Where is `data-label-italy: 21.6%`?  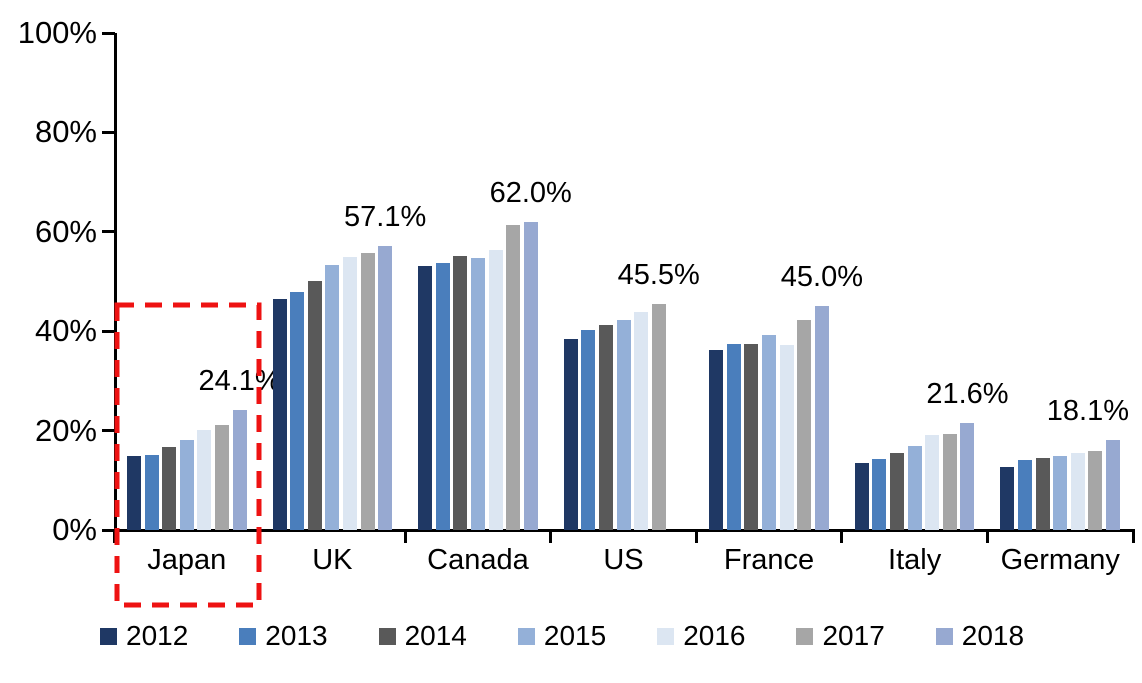
data-label-italy: 21.6% is located at coordinates (967, 393).